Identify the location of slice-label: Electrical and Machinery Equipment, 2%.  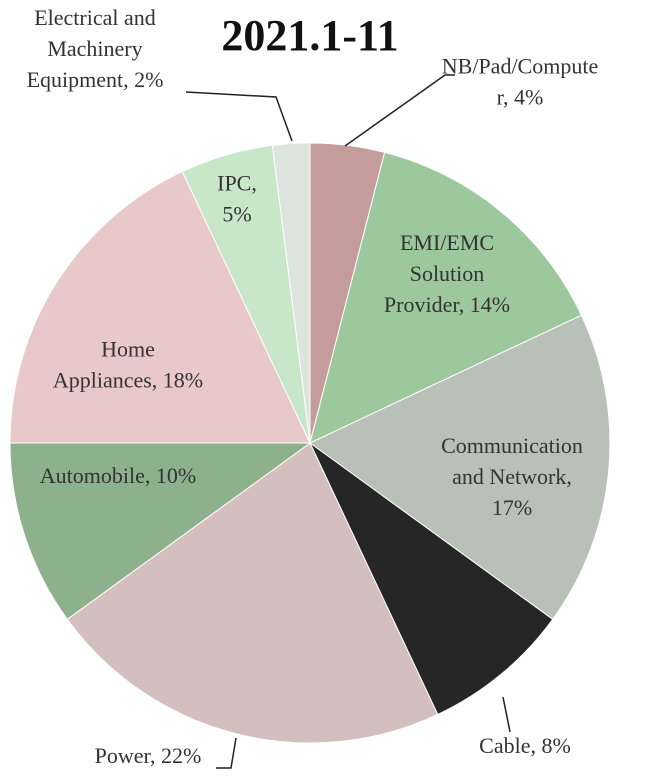
(95, 48).